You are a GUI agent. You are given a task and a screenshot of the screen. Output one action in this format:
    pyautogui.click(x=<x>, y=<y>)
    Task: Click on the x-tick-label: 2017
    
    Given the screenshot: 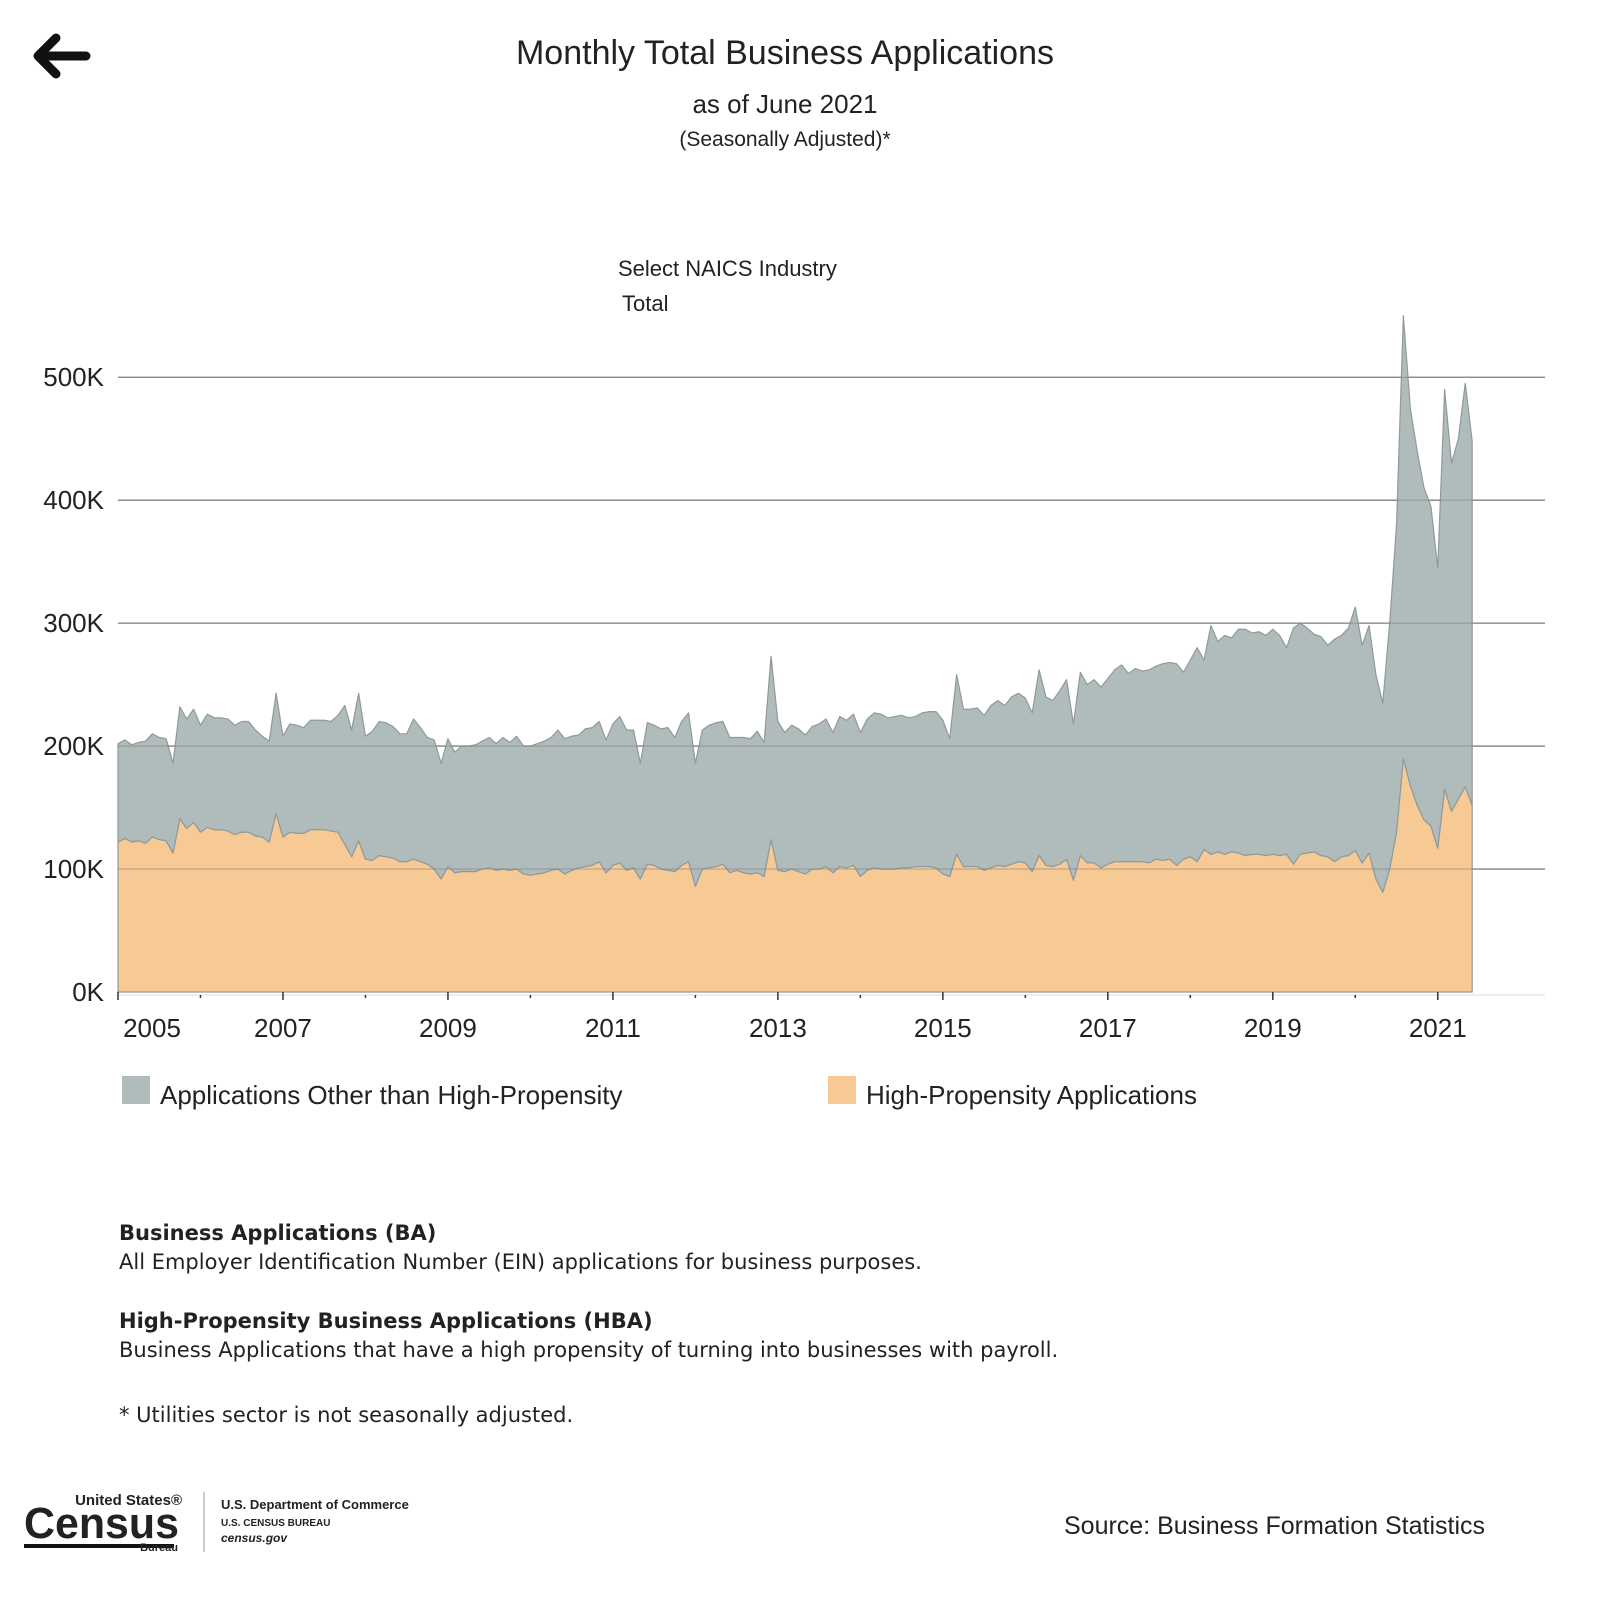 What is the action you would take?
    pyautogui.click(x=1108, y=1028)
    